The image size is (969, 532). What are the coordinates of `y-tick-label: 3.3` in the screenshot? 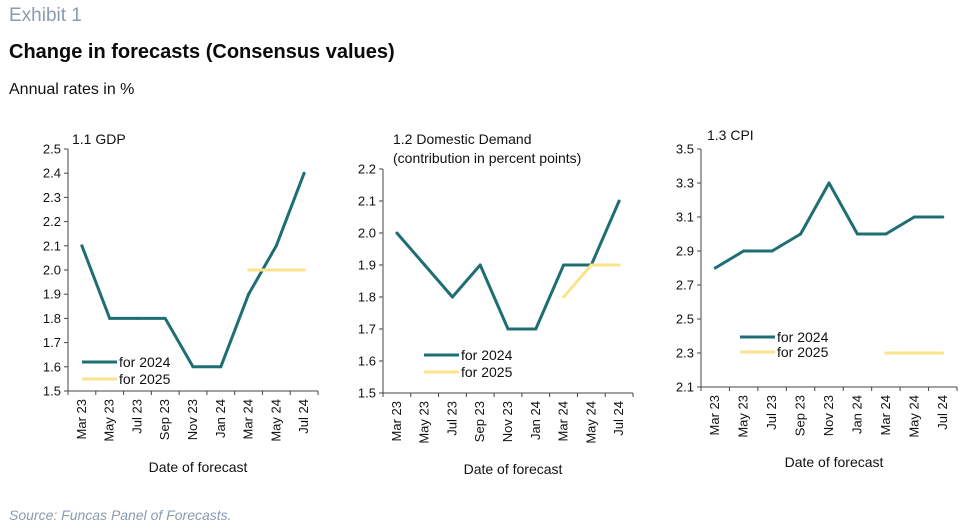 It's located at (685, 183).